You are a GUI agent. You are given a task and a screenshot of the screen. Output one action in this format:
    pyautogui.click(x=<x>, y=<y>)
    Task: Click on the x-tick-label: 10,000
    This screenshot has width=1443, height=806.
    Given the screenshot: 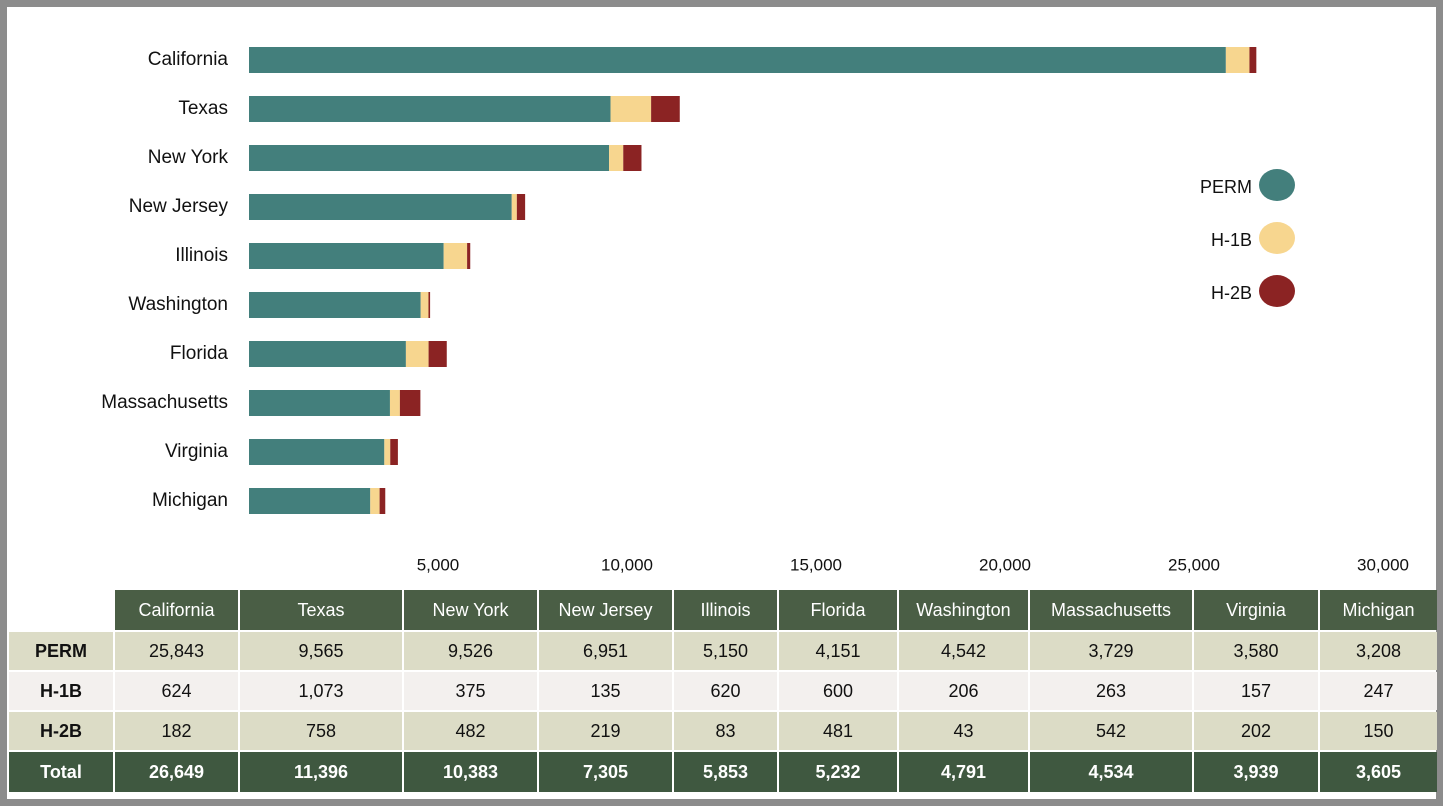 What is the action you would take?
    pyautogui.click(x=627, y=564)
    